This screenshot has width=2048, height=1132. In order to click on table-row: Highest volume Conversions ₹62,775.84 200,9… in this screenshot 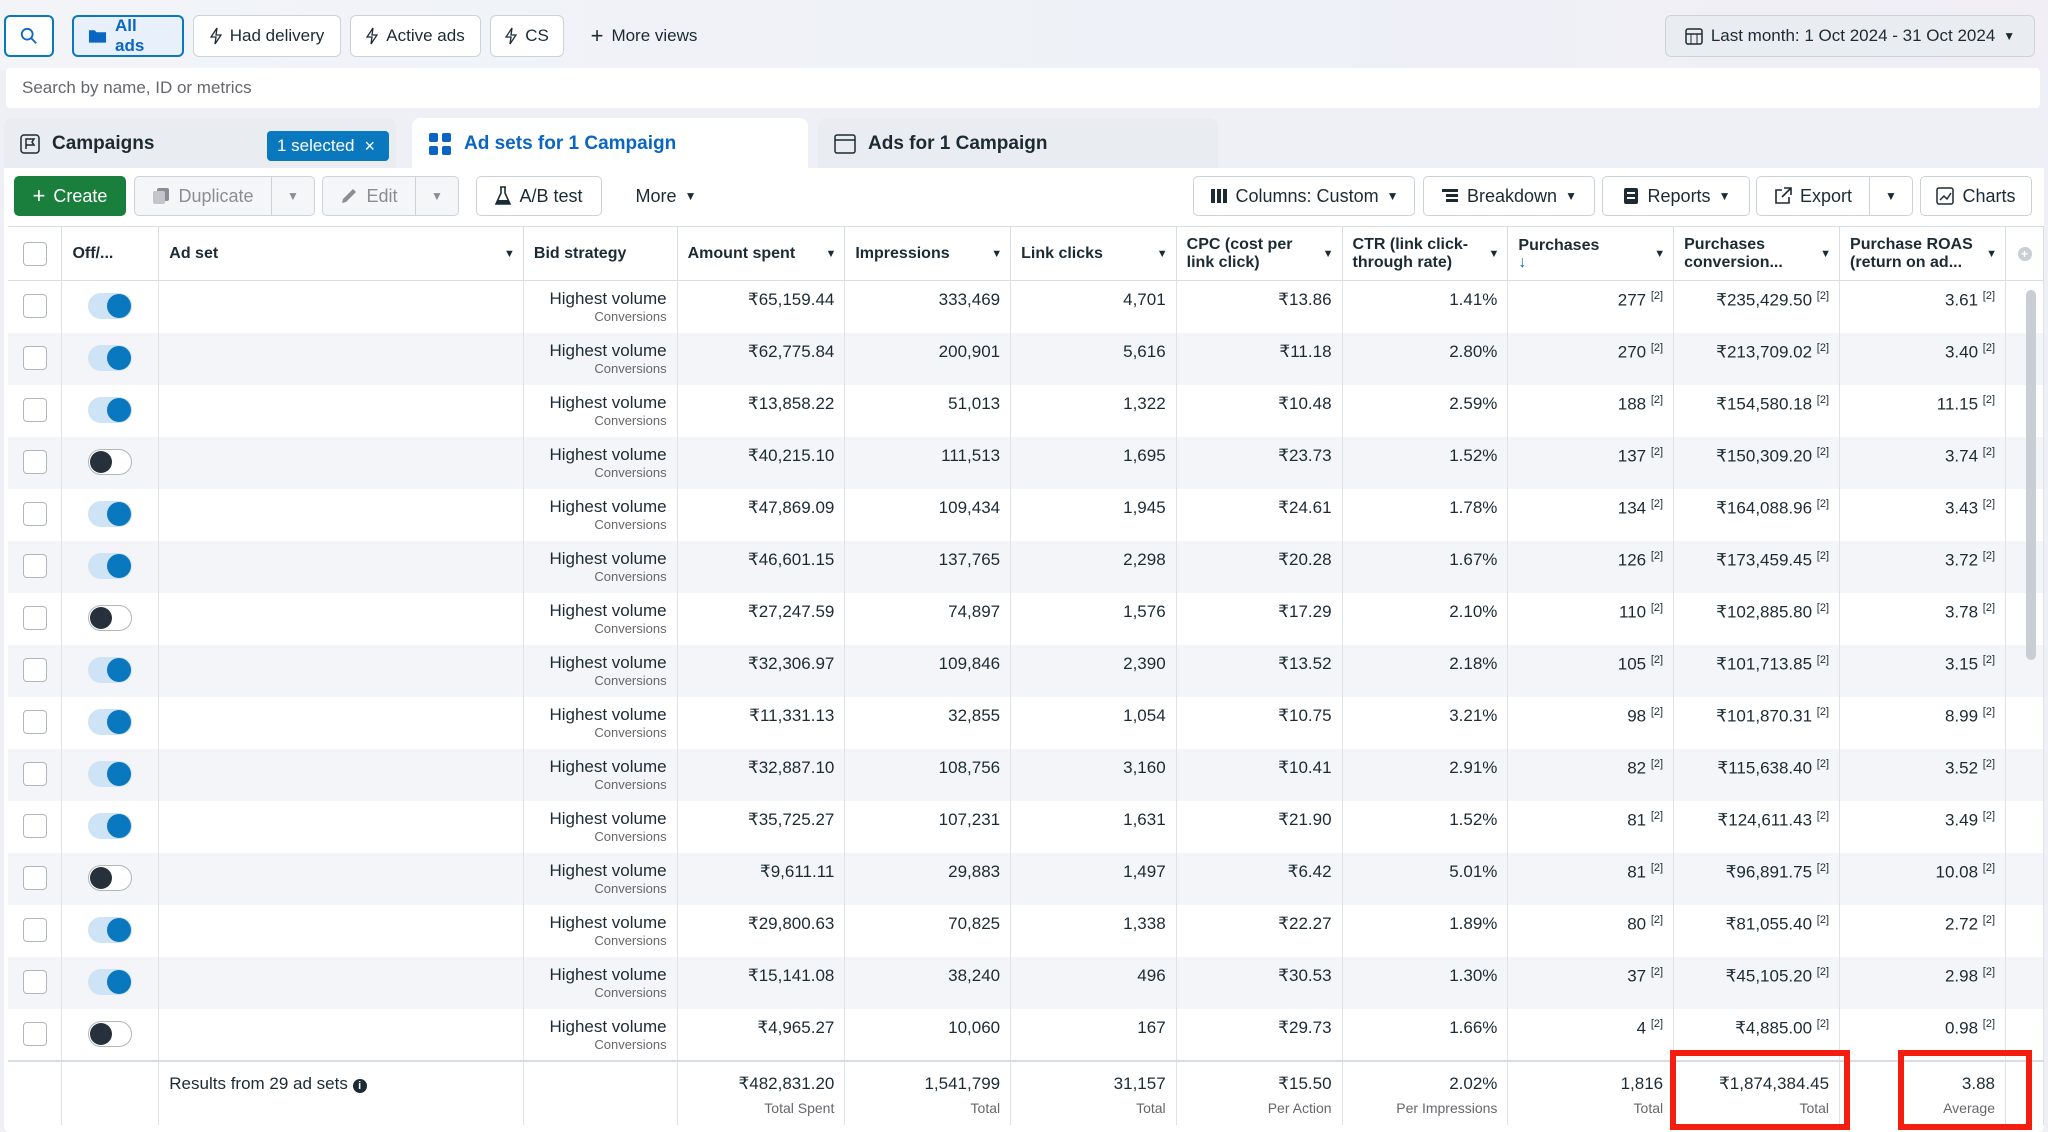, I will do `click(1026, 358)`.